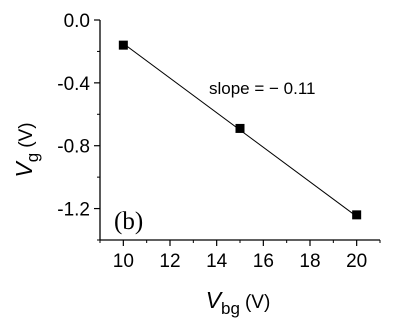 This screenshot has height=326, width=396. Describe the element at coordinates (123, 261) in the screenshot. I see `x-tick-label: 10` at that location.